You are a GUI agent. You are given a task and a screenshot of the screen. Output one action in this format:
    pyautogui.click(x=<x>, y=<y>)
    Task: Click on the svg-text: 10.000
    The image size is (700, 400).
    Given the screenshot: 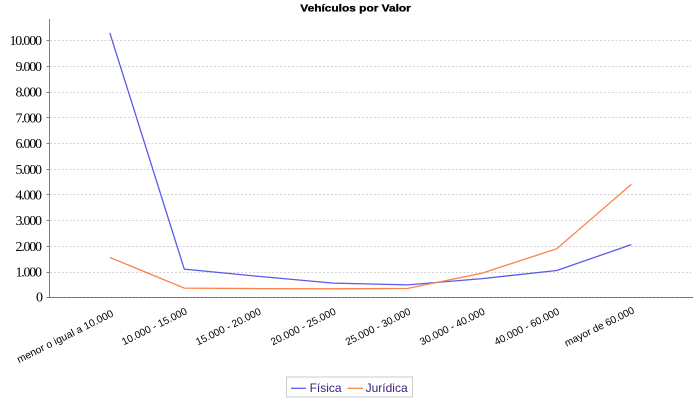 What is the action you would take?
    pyautogui.click(x=26, y=41)
    